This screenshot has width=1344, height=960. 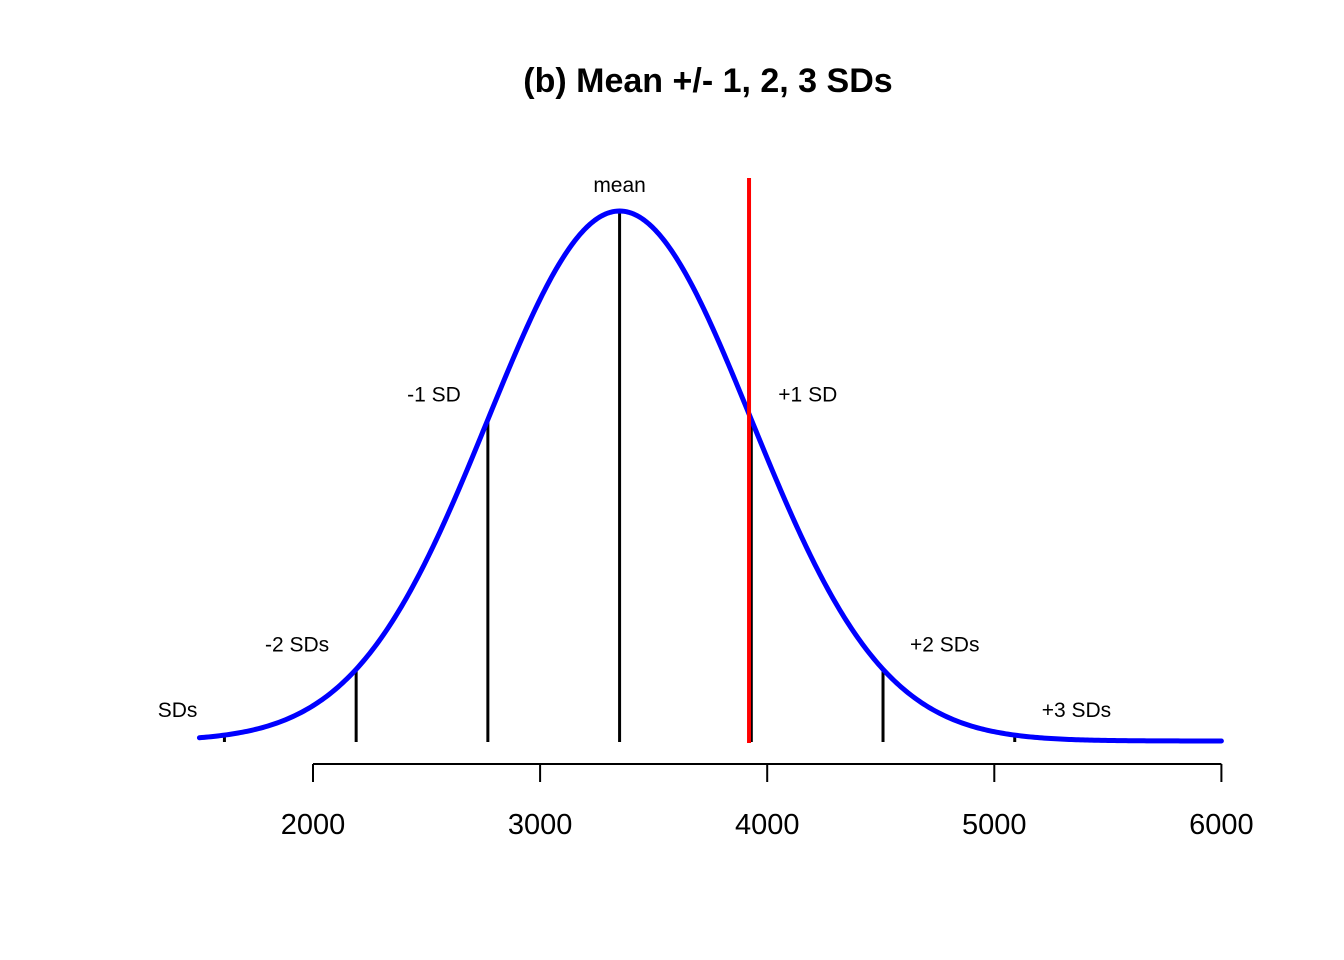 What do you see at coordinates (807, 395) in the screenshot?
I see `sd-marker-label: +1 SD` at bounding box center [807, 395].